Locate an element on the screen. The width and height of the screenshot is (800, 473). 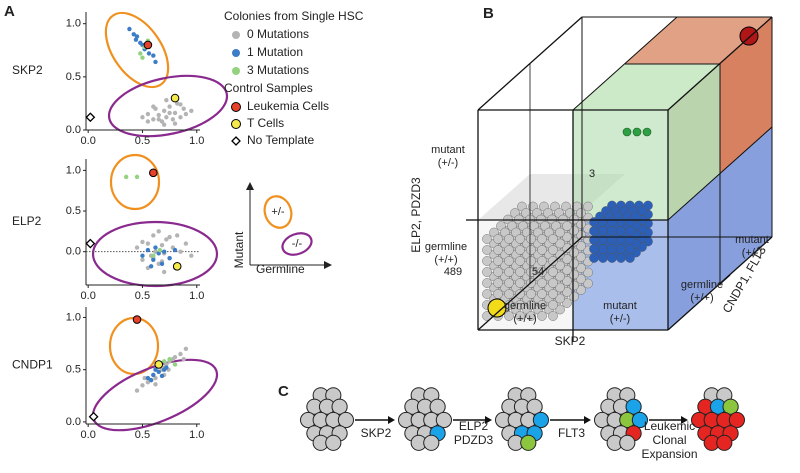
y-axis-label: SKP2 is located at coordinates (27, 70).